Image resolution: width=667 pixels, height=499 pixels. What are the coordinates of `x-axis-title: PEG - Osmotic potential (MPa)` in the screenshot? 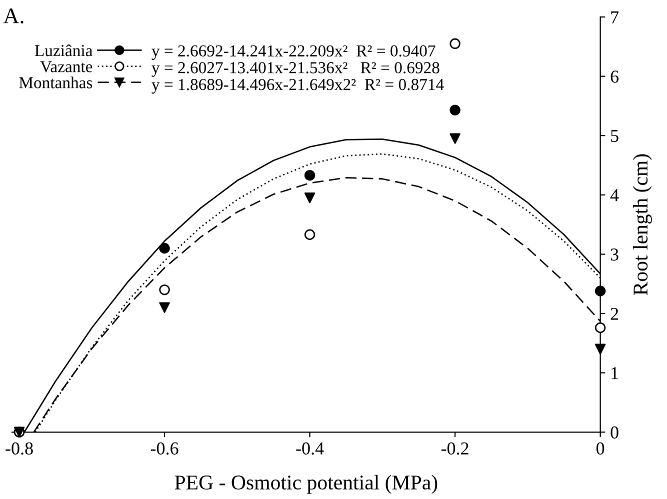 It's located at (306, 484).